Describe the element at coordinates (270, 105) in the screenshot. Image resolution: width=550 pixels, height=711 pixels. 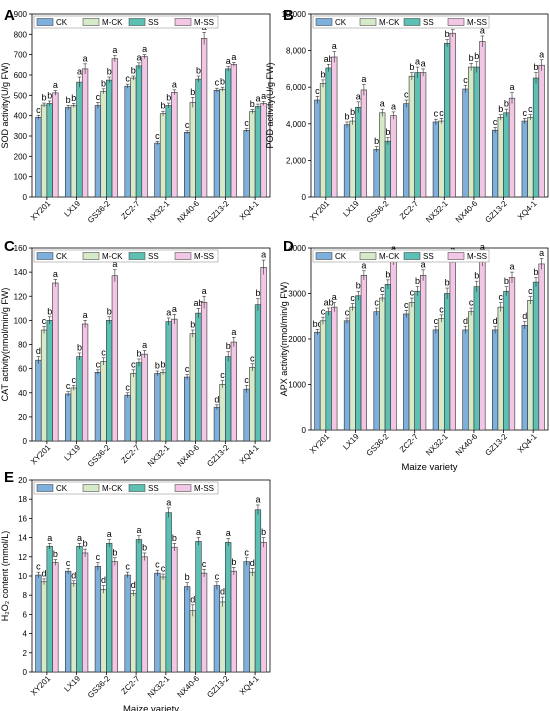
I see `y-axis-label: POD activity(U/g FW)` at that location.